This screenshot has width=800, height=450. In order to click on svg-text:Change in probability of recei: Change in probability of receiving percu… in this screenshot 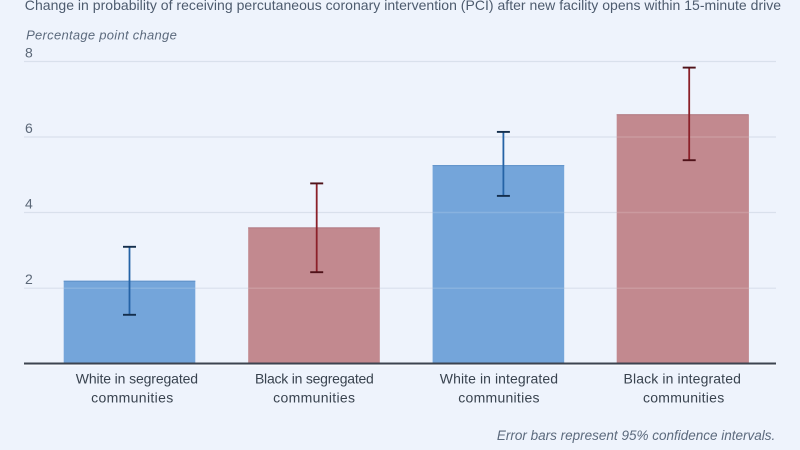, I will do `click(403, 6)`.